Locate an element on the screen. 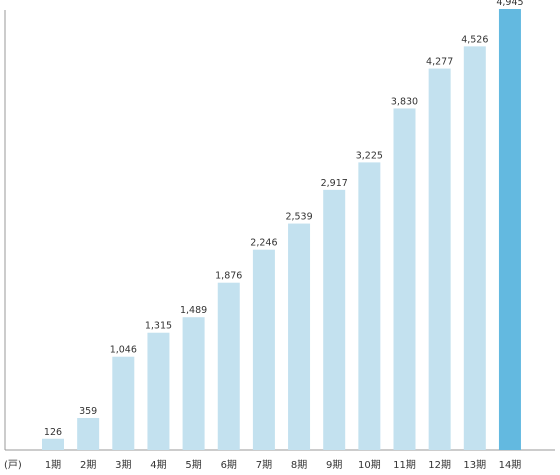 This screenshot has height=475, width=560. x-tick-label-5: 5期 is located at coordinates (193, 465).